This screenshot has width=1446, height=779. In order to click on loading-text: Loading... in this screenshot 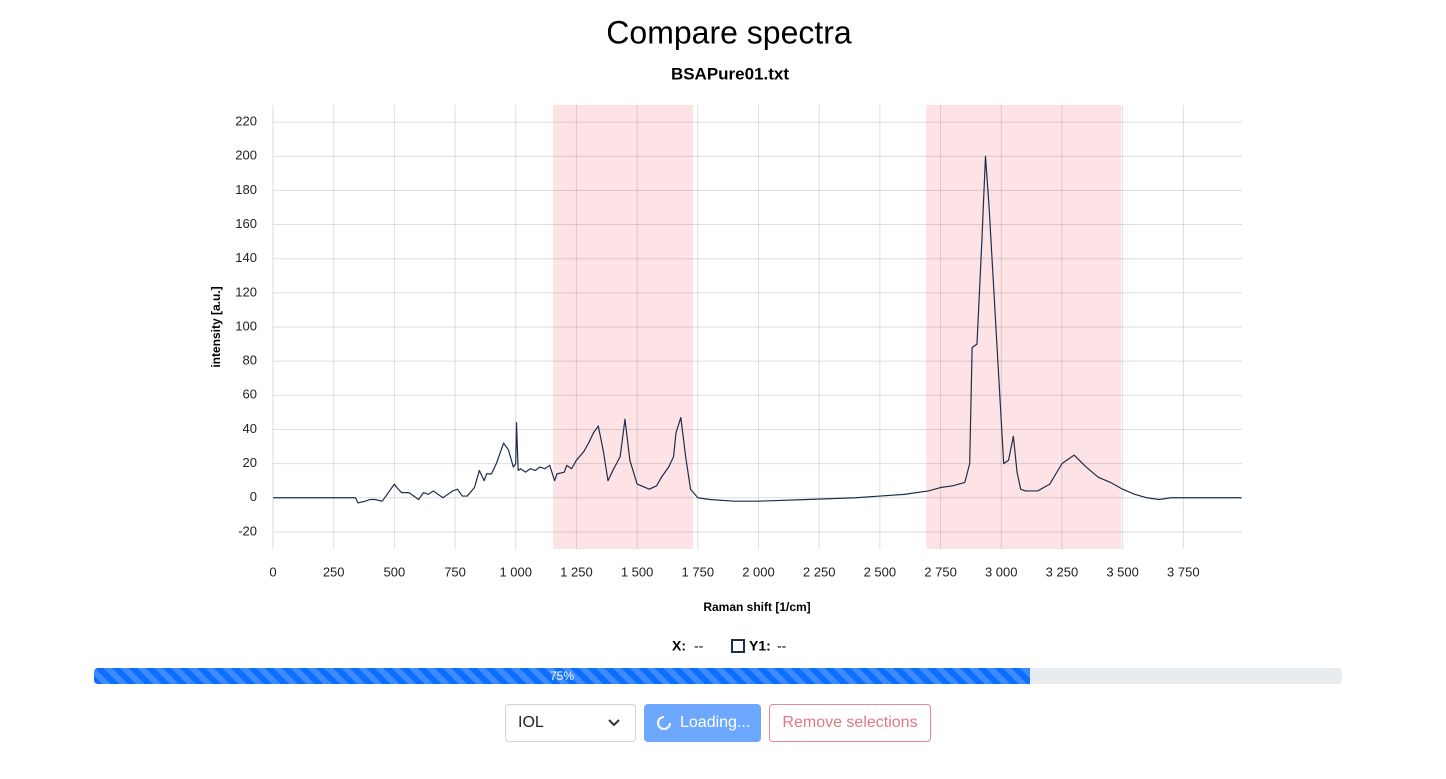, I will do `click(715, 722)`.